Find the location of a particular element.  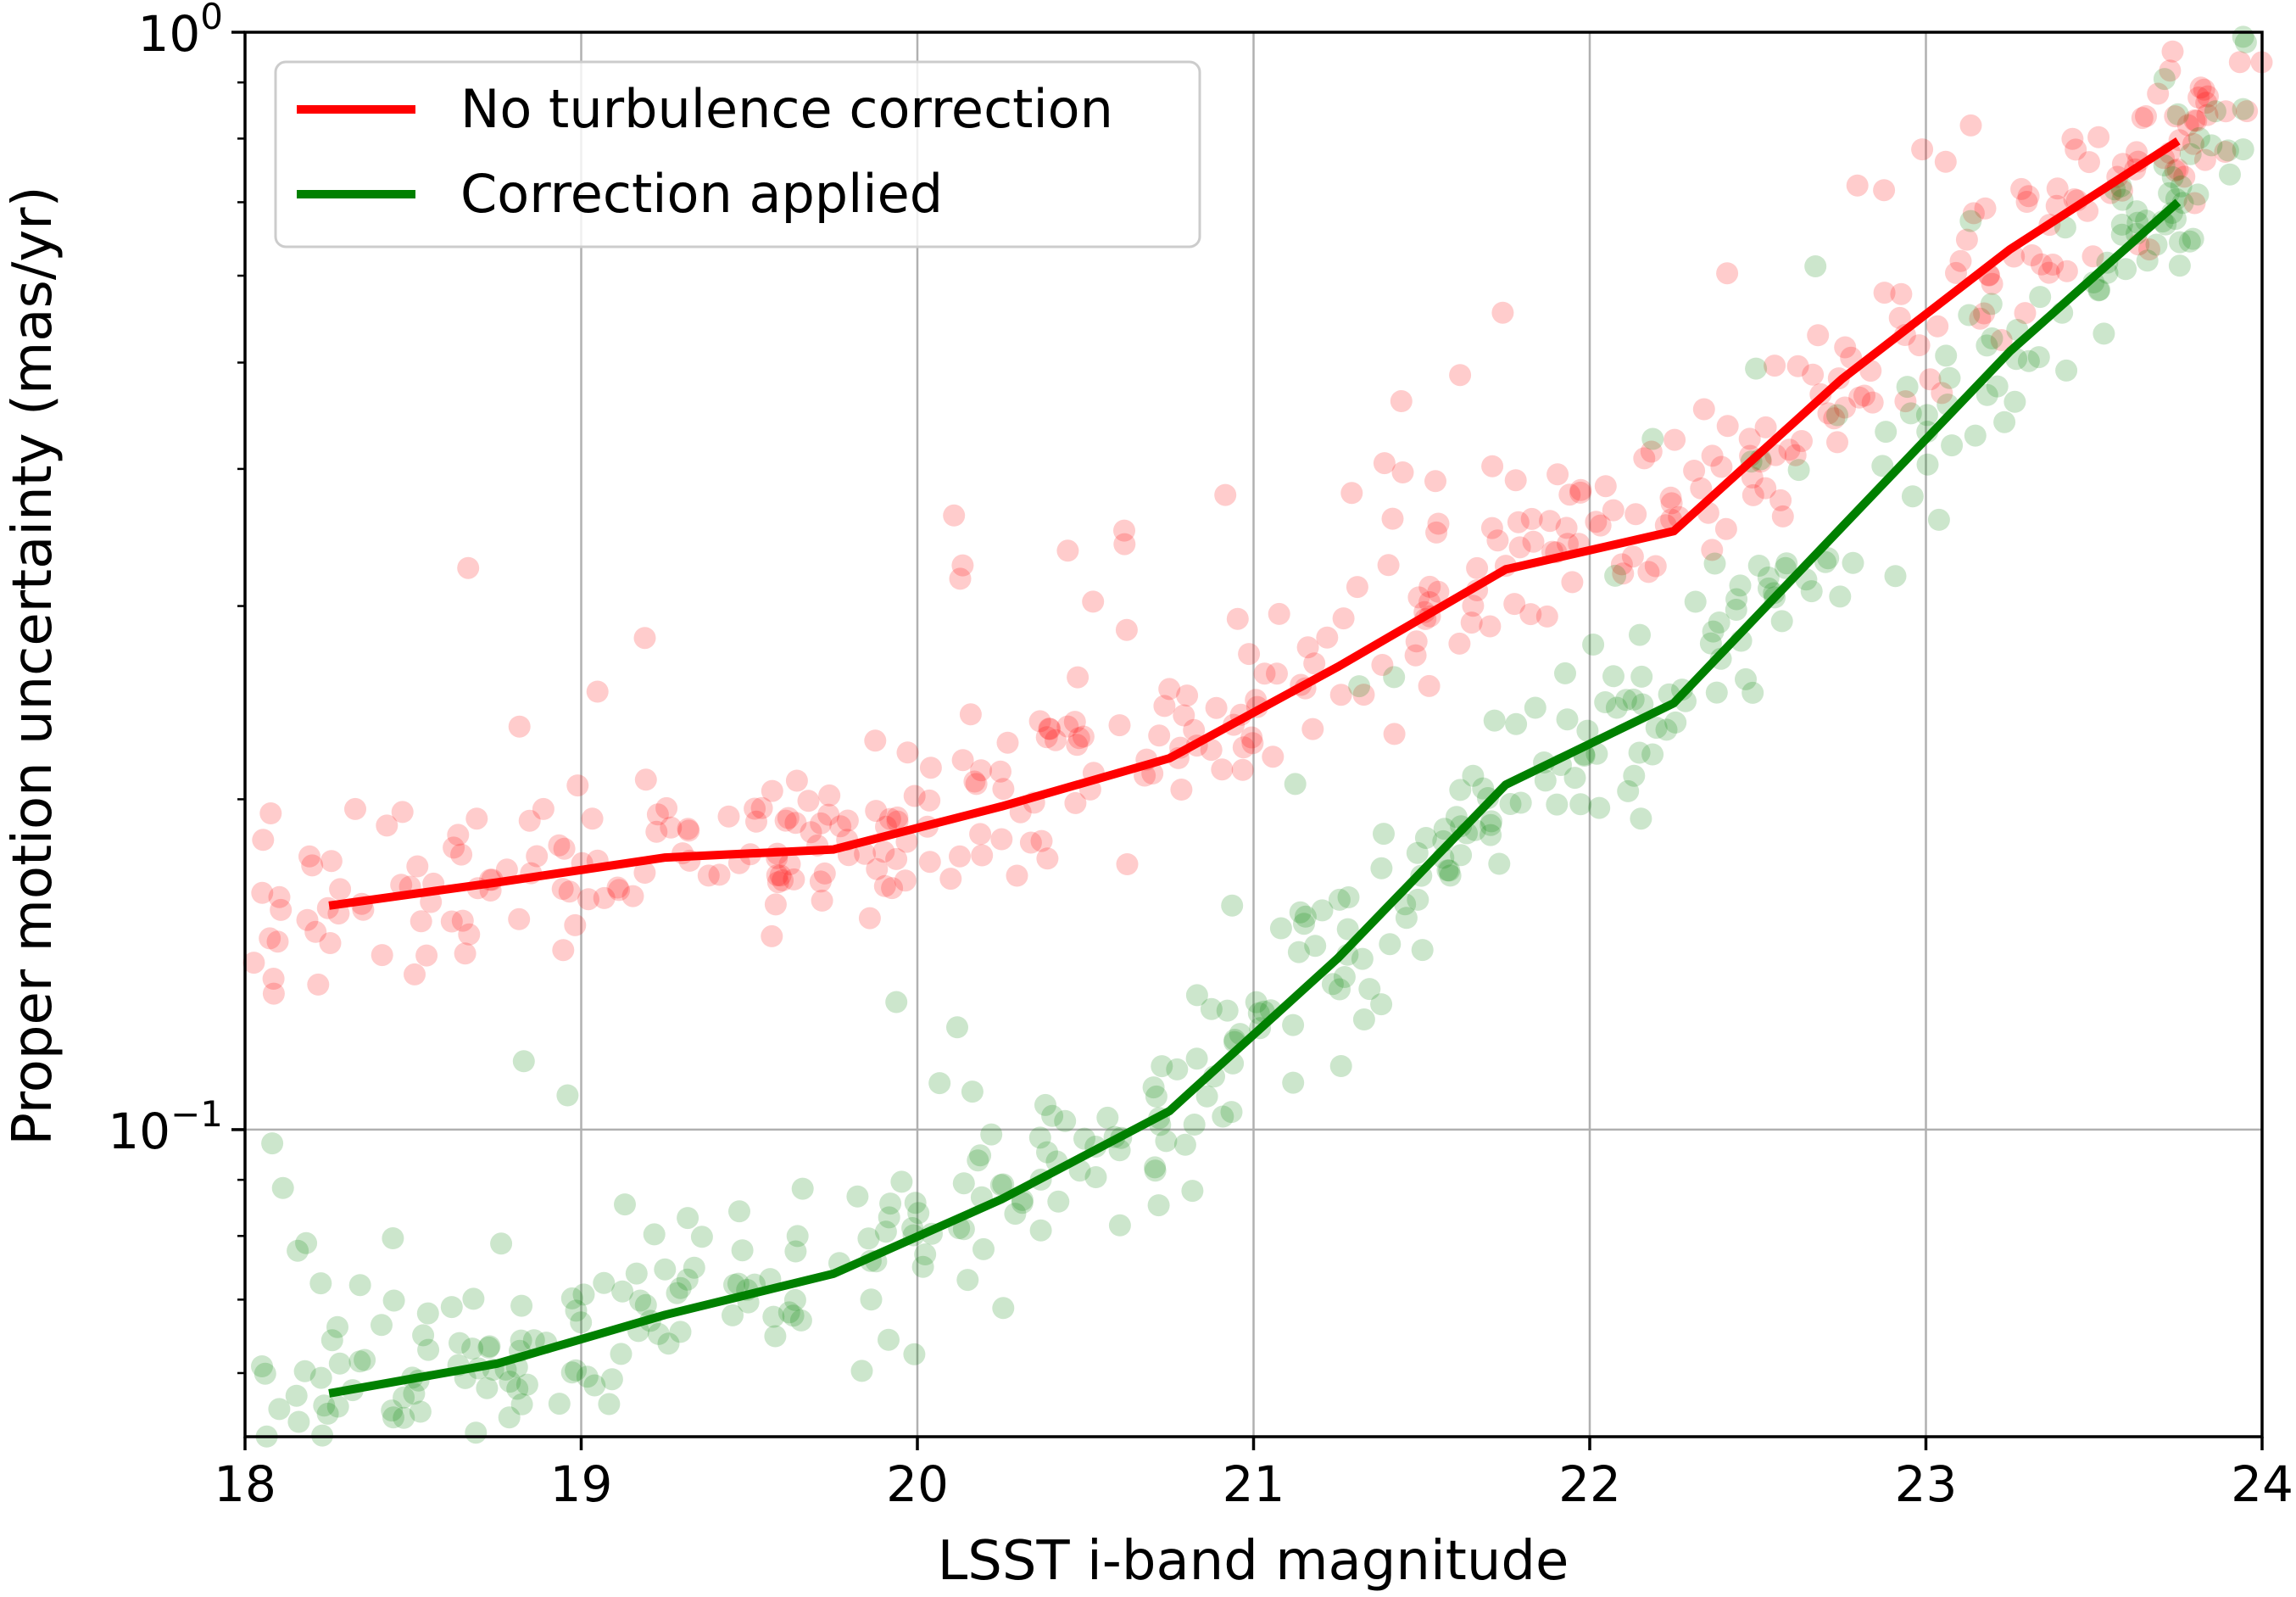

legend-box is located at coordinates (737, 154).